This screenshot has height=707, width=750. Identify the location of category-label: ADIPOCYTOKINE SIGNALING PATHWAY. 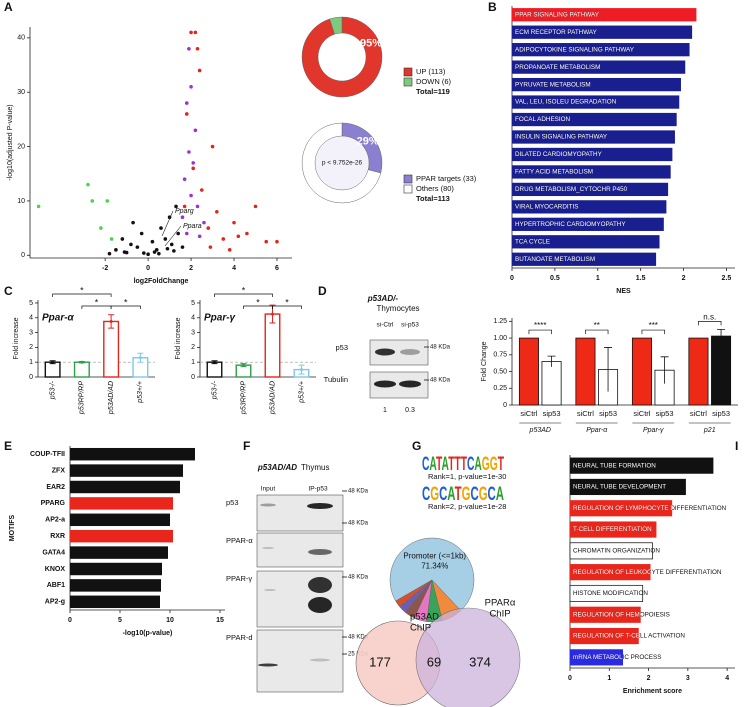
(575, 49).